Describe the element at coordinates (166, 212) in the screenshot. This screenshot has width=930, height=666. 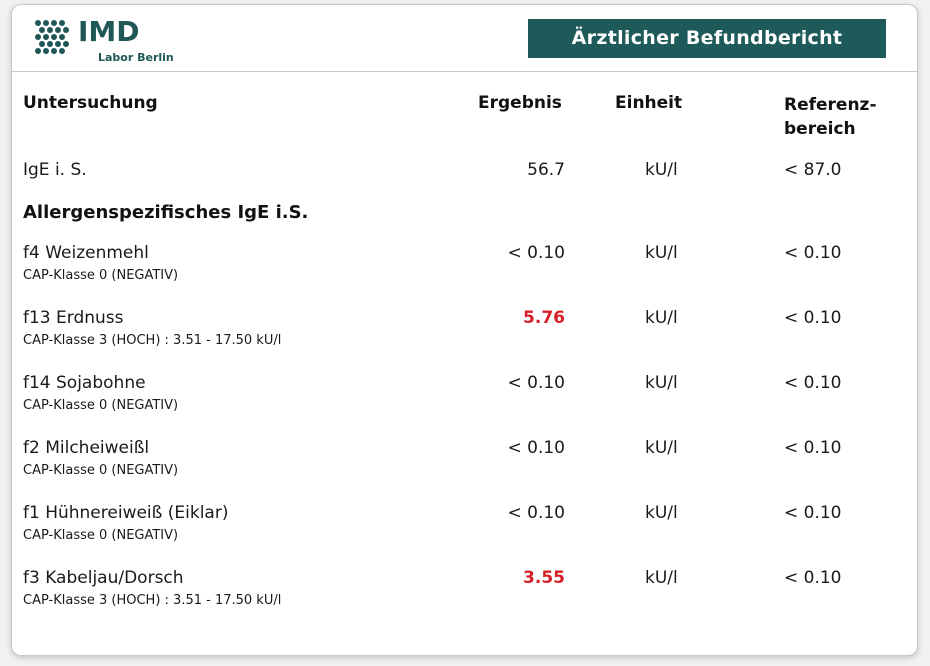
I see `section-title: Allergenspezifisches IgE i.S.` at that location.